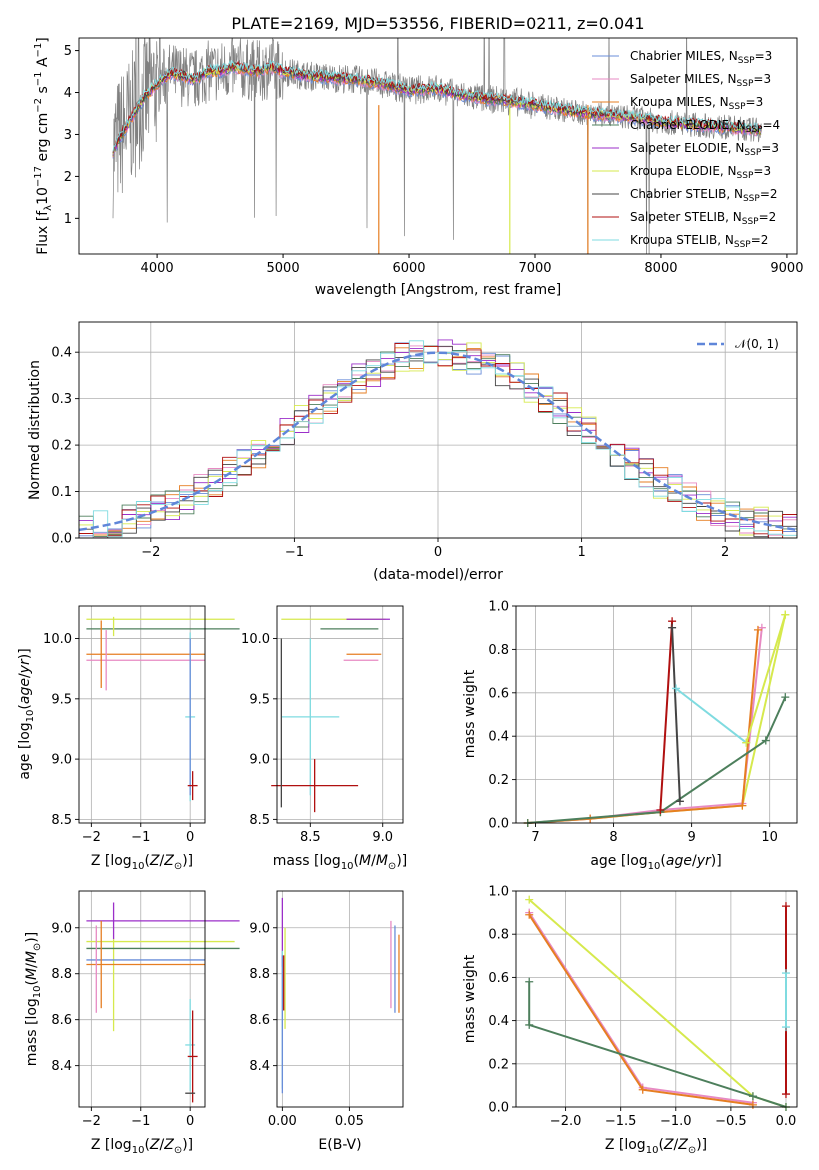  I want to click on x-tick-label: 2, so click(725, 552).